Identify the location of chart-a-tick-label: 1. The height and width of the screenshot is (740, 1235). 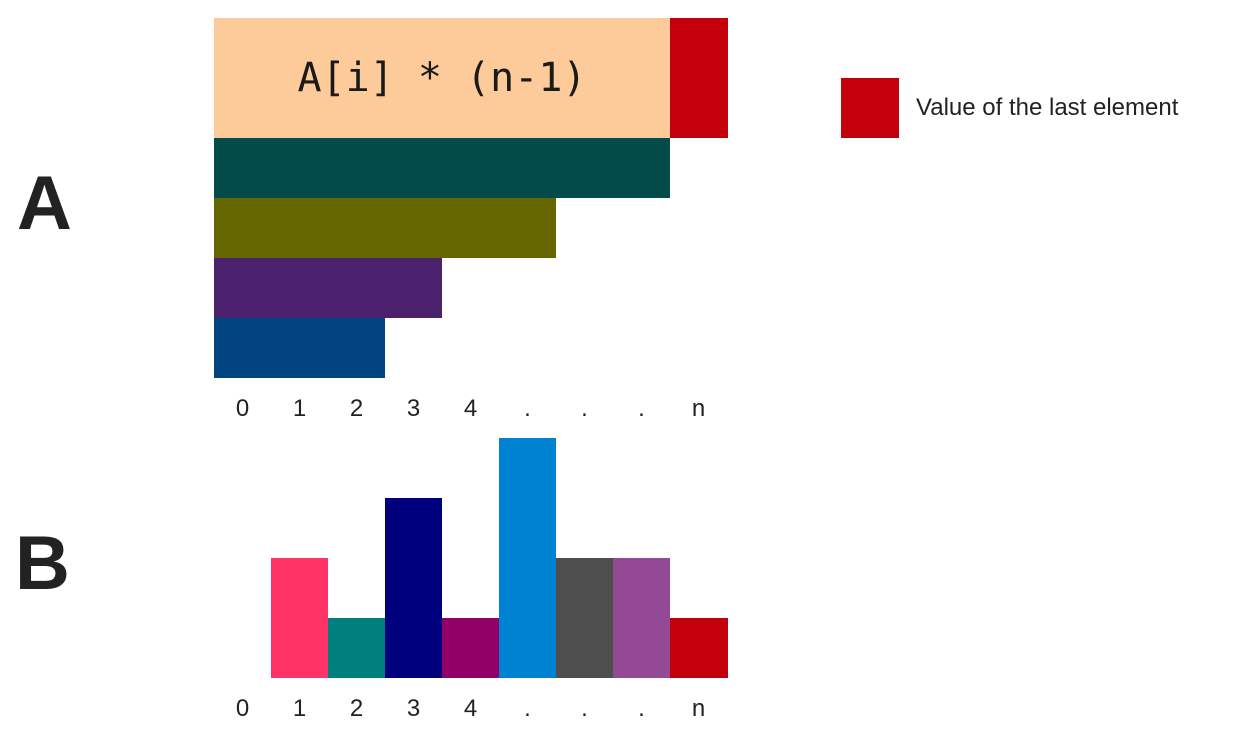
(299, 408).